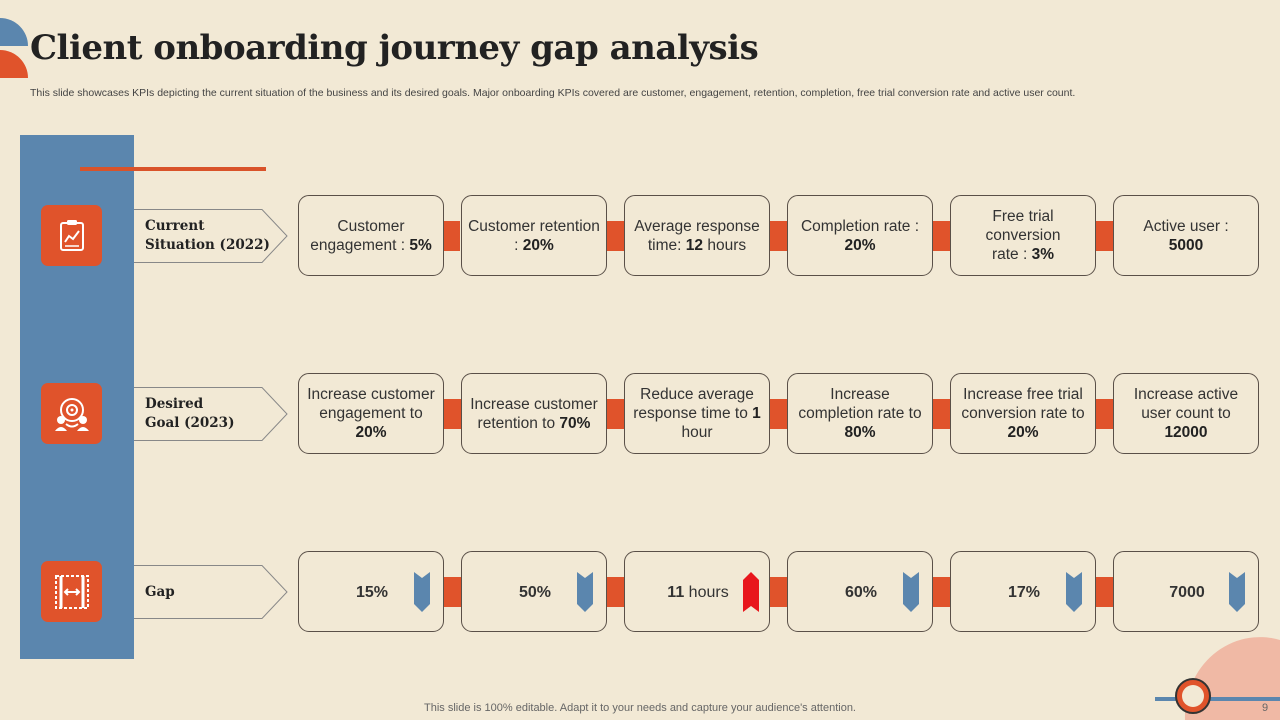 The image size is (1280, 720). What do you see at coordinates (212, 592) in the screenshot?
I see `row-label-gap: Gap` at bounding box center [212, 592].